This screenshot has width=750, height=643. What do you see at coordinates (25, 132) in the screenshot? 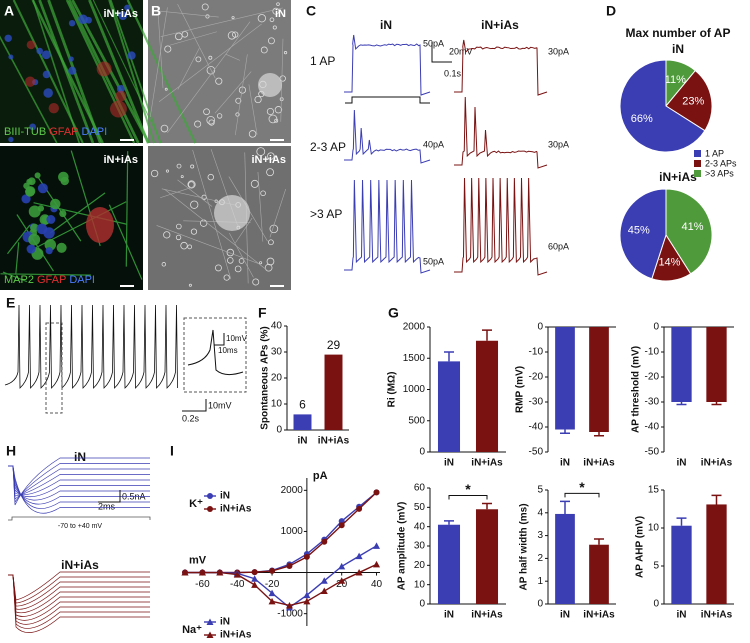
I see `stain: BIII-TUB` at bounding box center [25, 132].